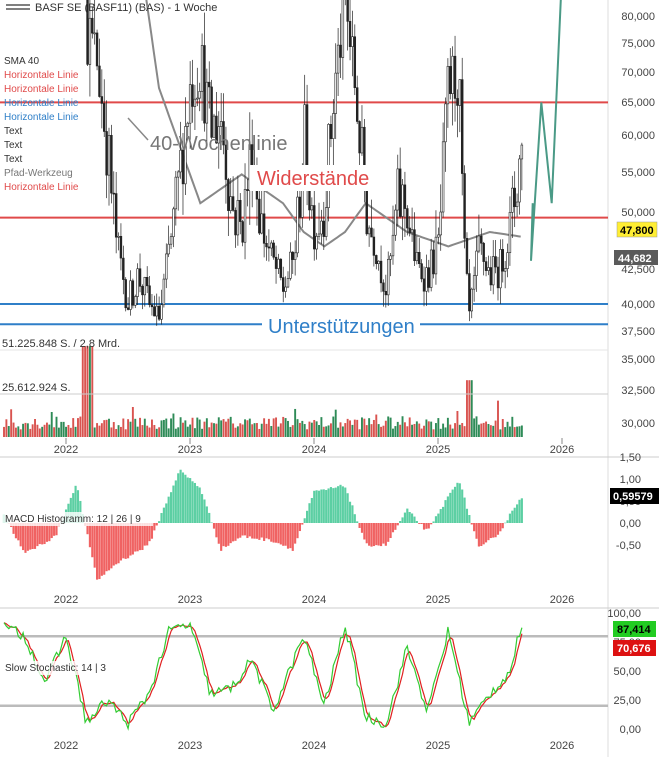  I want to click on projection-path, so click(546, 130).